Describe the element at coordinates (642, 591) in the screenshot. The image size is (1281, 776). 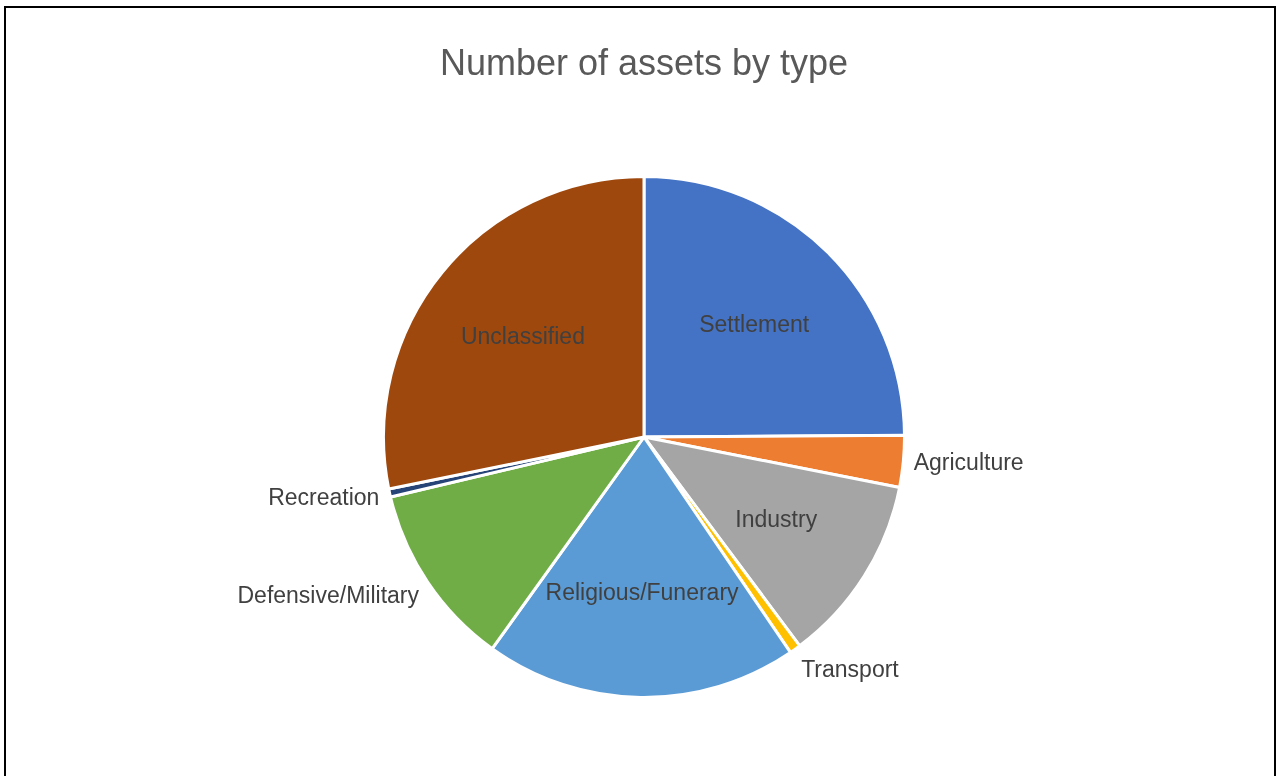
I see `slice-label: Religious/Funerary` at that location.